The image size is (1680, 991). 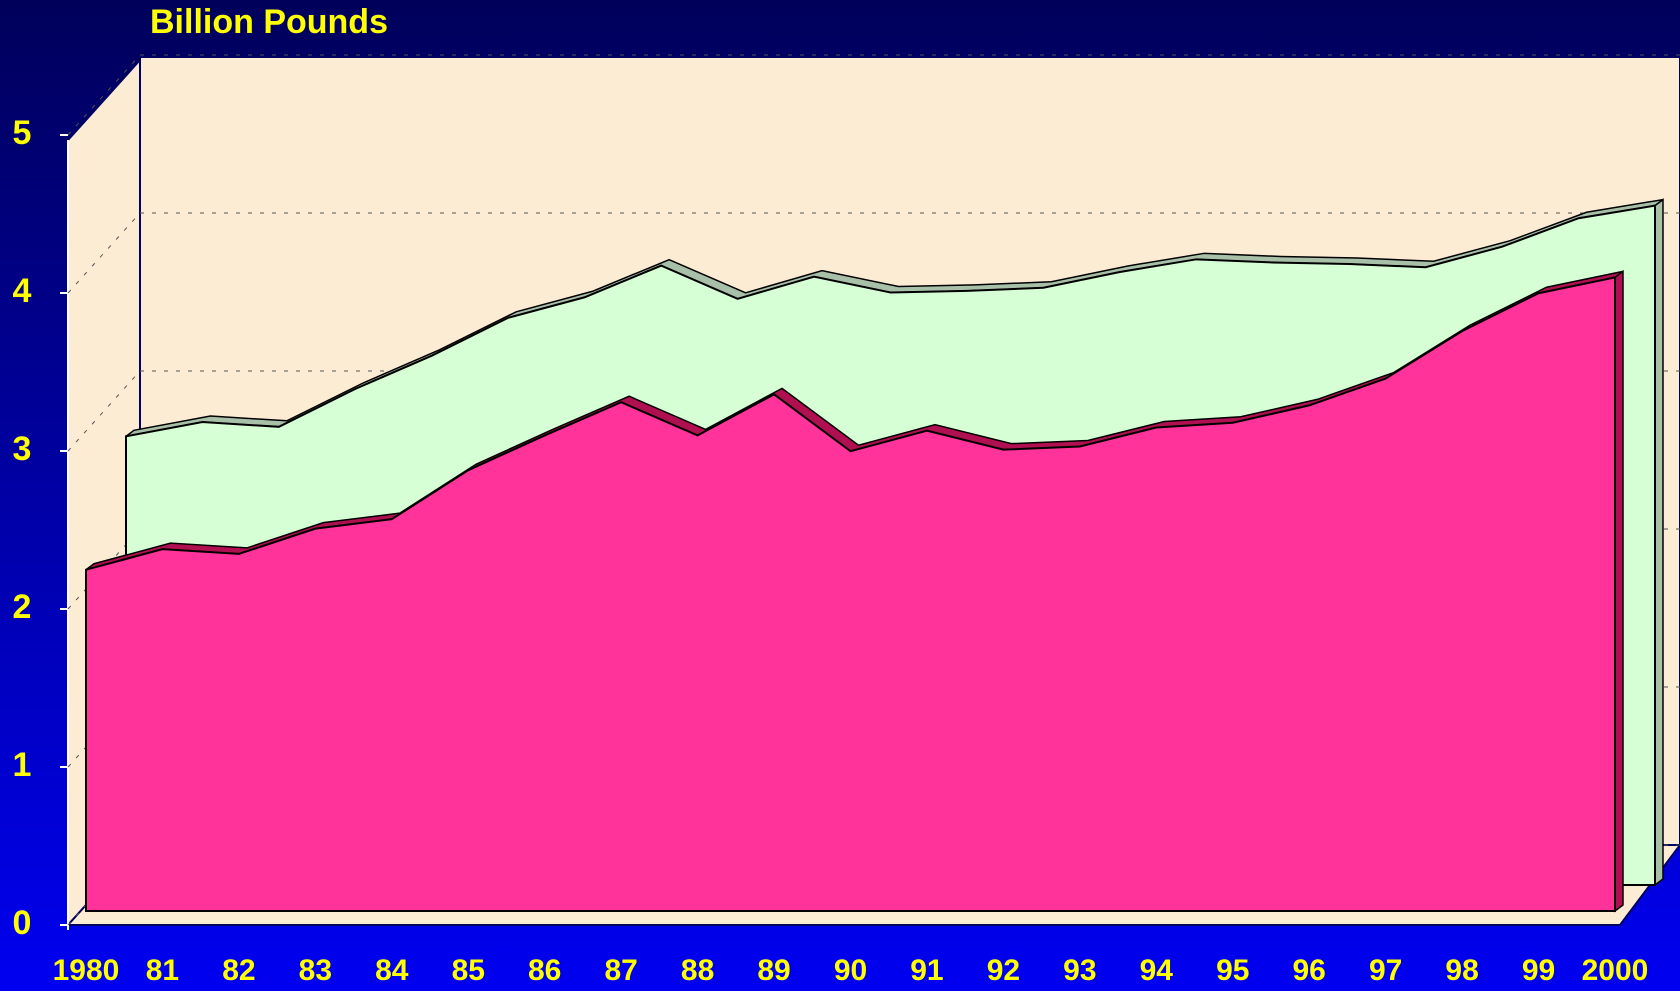 I want to click on y-tick-label: 5, so click(x=22, y=133).